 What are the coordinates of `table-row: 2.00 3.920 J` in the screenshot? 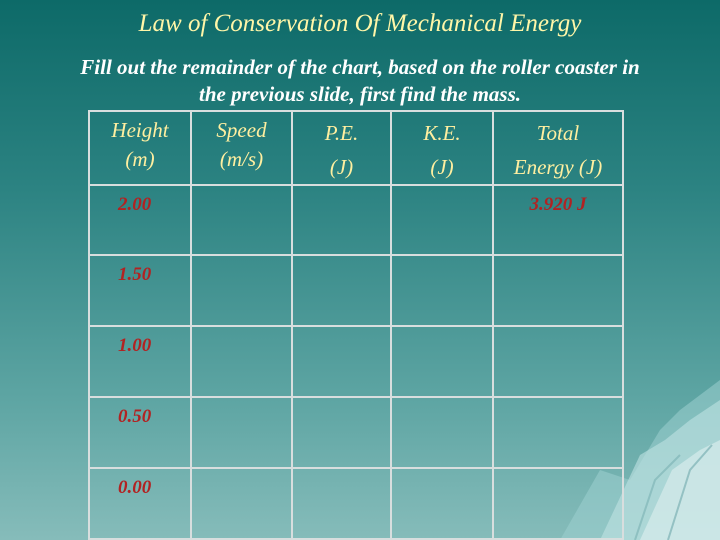 It's located at (356, 220).